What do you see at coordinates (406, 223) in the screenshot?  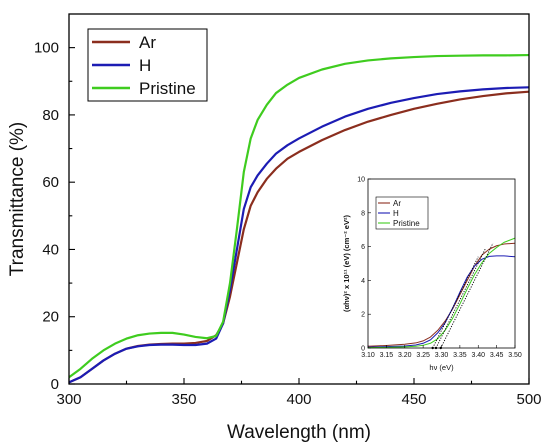 I see `inset-legend-label-pristine: Pristine` at bounding box center [406, 223].